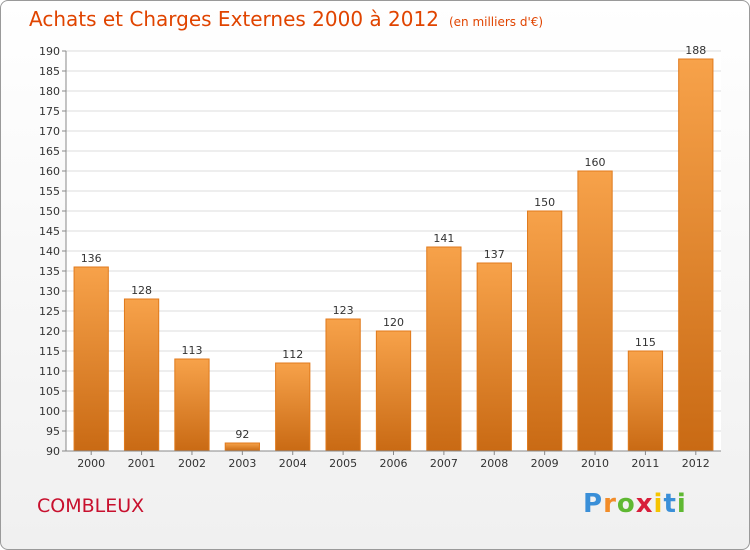 Image resolution: width=750 pixels, height=550 pixels. I want to click on y-tick-label: 95, so click(53, 431).